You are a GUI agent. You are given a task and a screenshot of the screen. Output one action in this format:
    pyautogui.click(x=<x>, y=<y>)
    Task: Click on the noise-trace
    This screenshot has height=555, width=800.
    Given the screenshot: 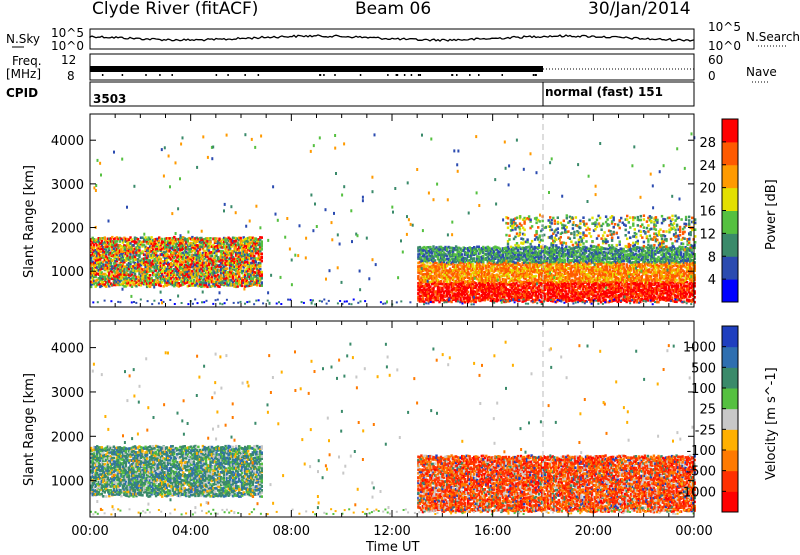 What is the action you would take?
    pyautogui.click(x=392, y=38)
    